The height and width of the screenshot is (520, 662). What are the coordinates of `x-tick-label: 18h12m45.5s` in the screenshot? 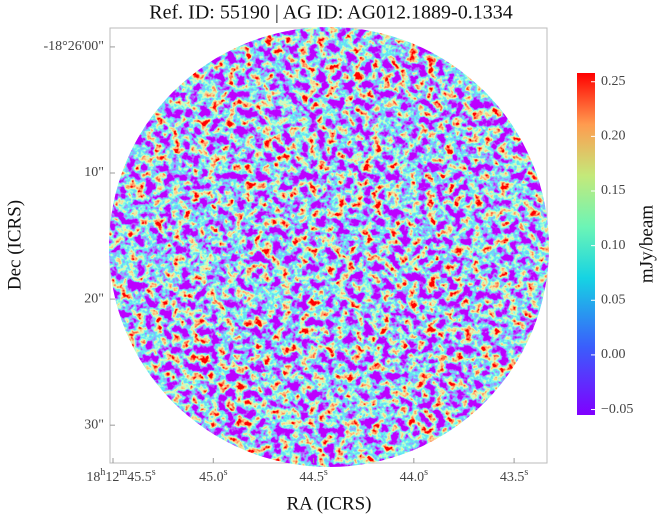 It's located at (120, 476).